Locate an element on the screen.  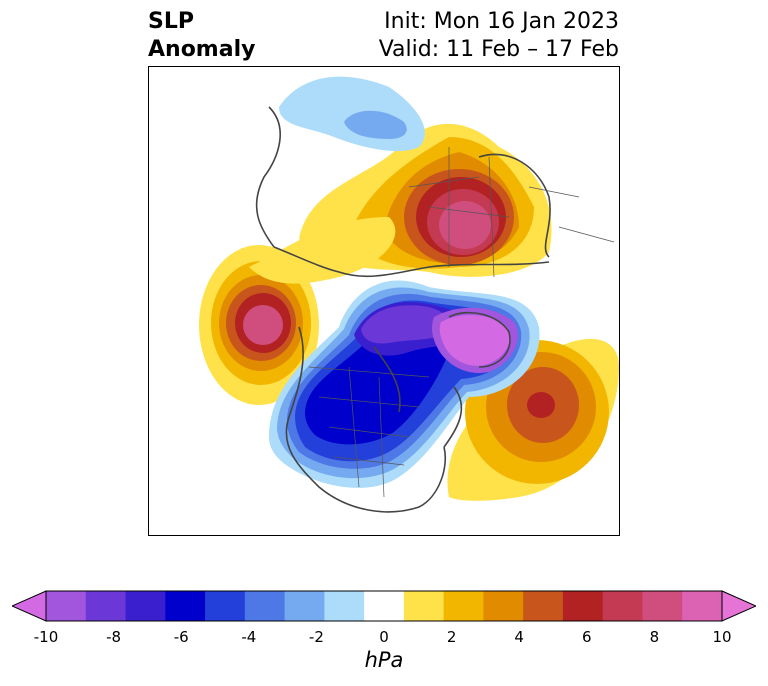
valid-range: Valid: 11 Feb – 17 Feb is located at coordinates (498, 49).